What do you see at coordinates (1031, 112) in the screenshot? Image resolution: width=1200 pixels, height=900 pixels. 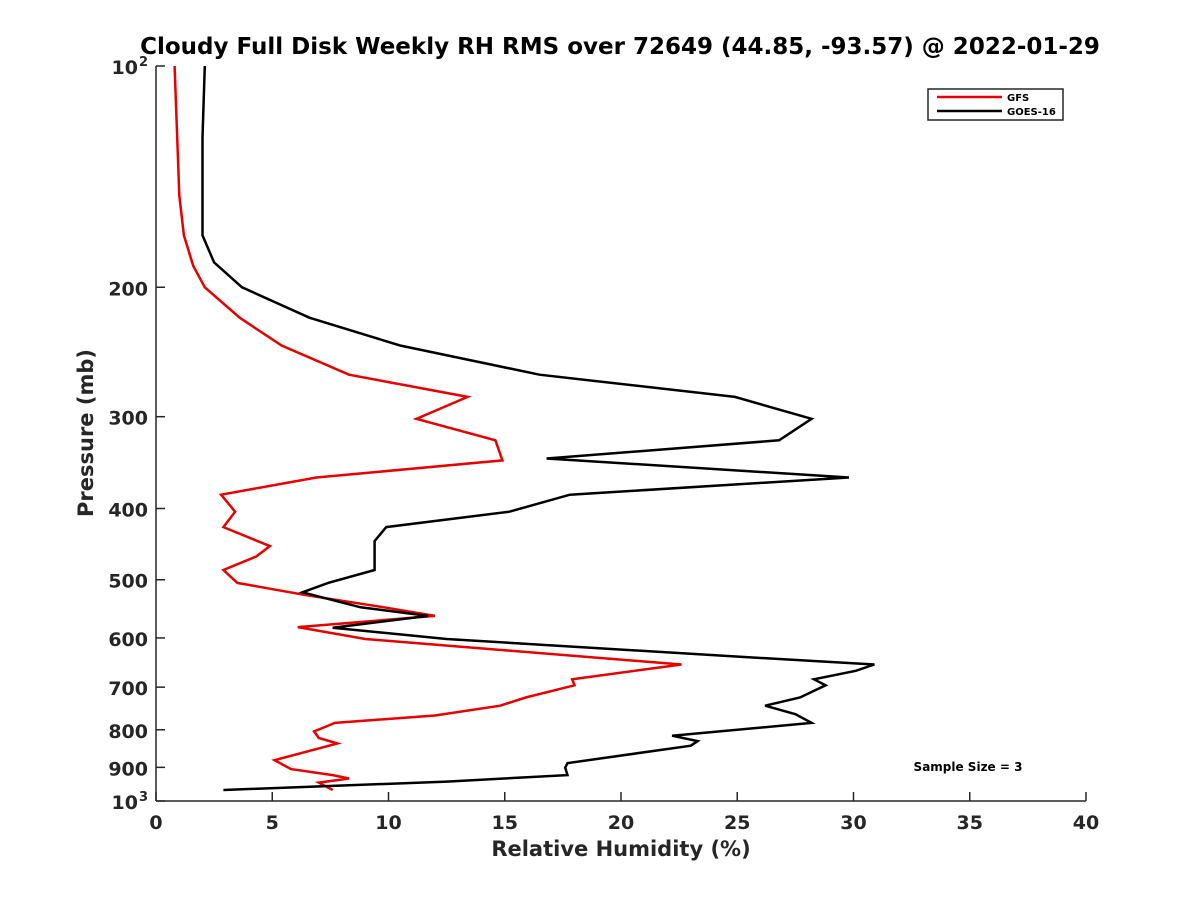 I see `legend-label-goes16: GOES-16` at bounding box center [1031, 112].